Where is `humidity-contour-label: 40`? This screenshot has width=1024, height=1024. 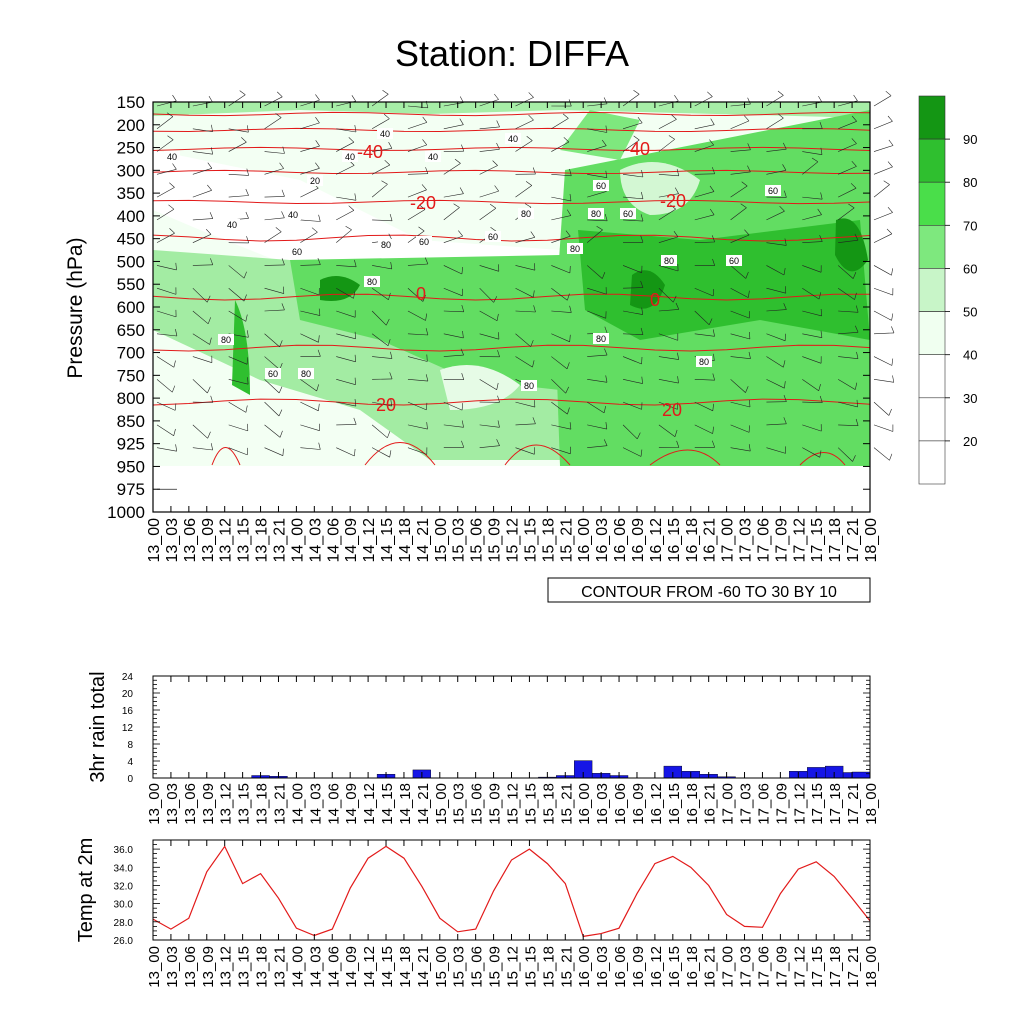 humidity-contour-label: 40 is located at coordinates (513, 139).